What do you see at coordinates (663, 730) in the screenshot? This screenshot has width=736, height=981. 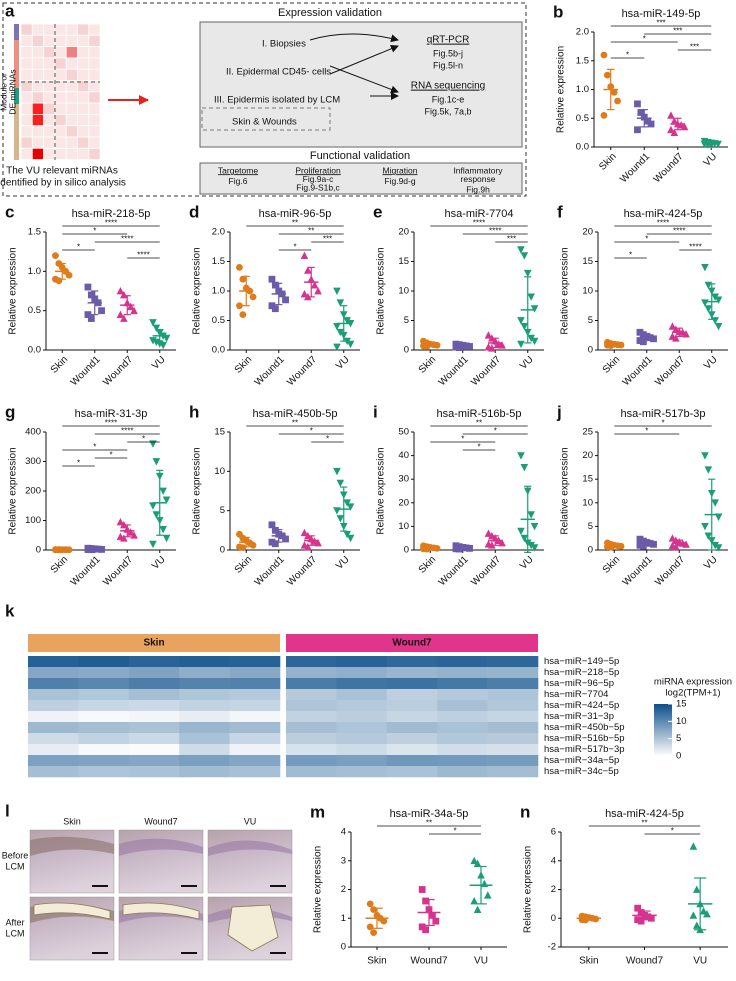 I see `colorbar` at bounding box center [663, 730].